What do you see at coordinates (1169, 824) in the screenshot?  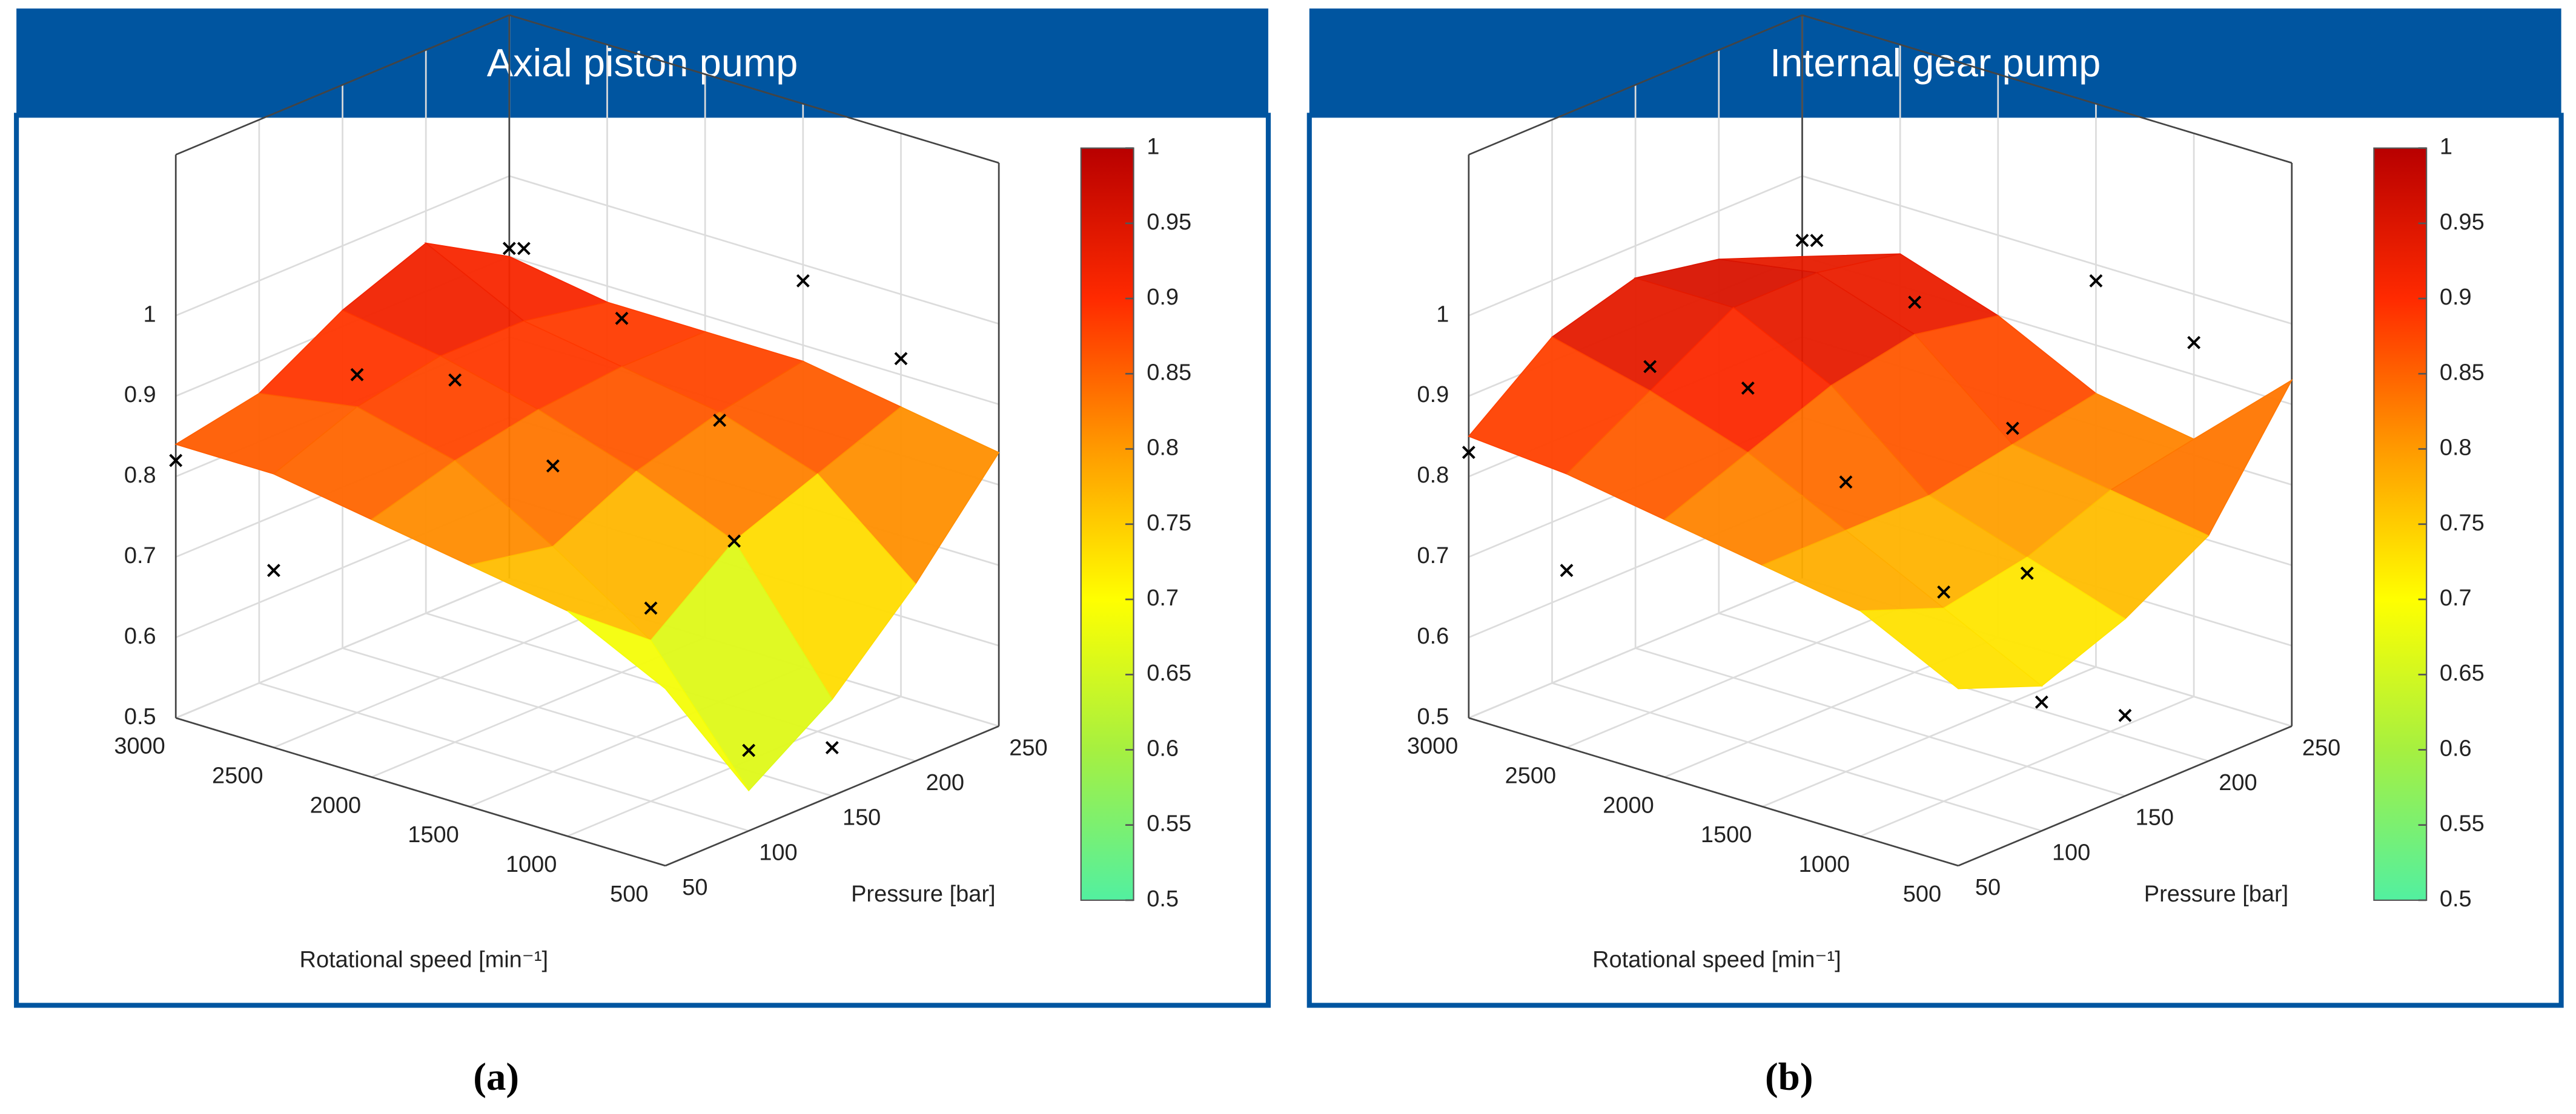 I see `colorbar-tick-label: 0.55` at bounding box center [1169, 824].